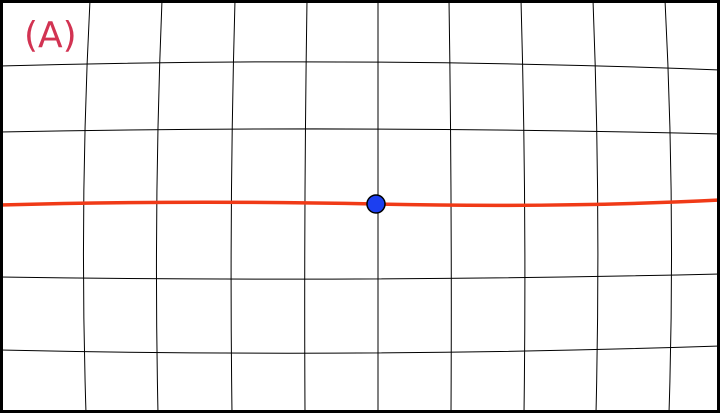  Describe the element at coordinates (50, 35) in the screenshot. I see `panel-label: (A)` at that location.